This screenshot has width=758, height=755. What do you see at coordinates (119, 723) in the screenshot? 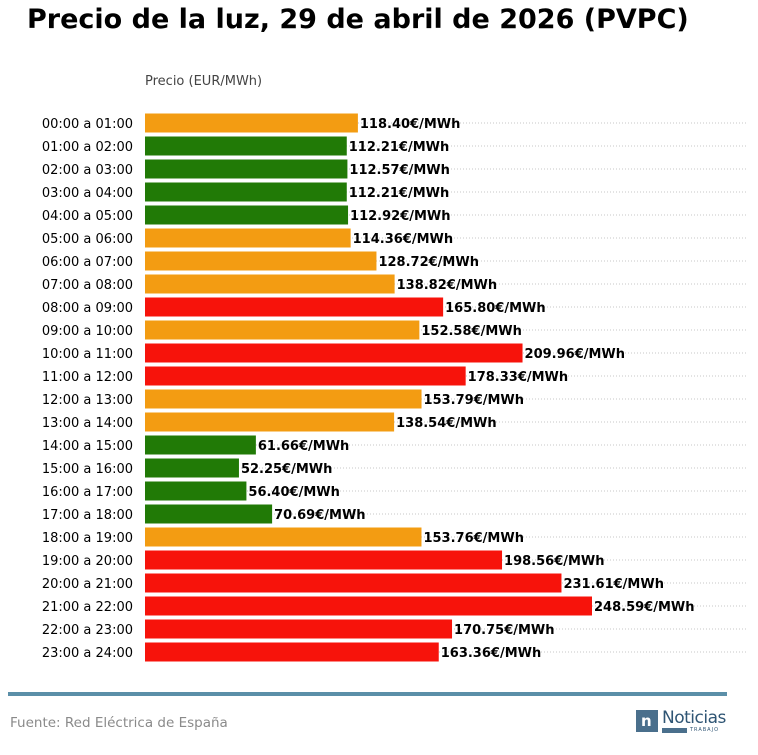
I see `source-note: Fuente: Red Eléctrica de España` at bounding box center [119, 723].